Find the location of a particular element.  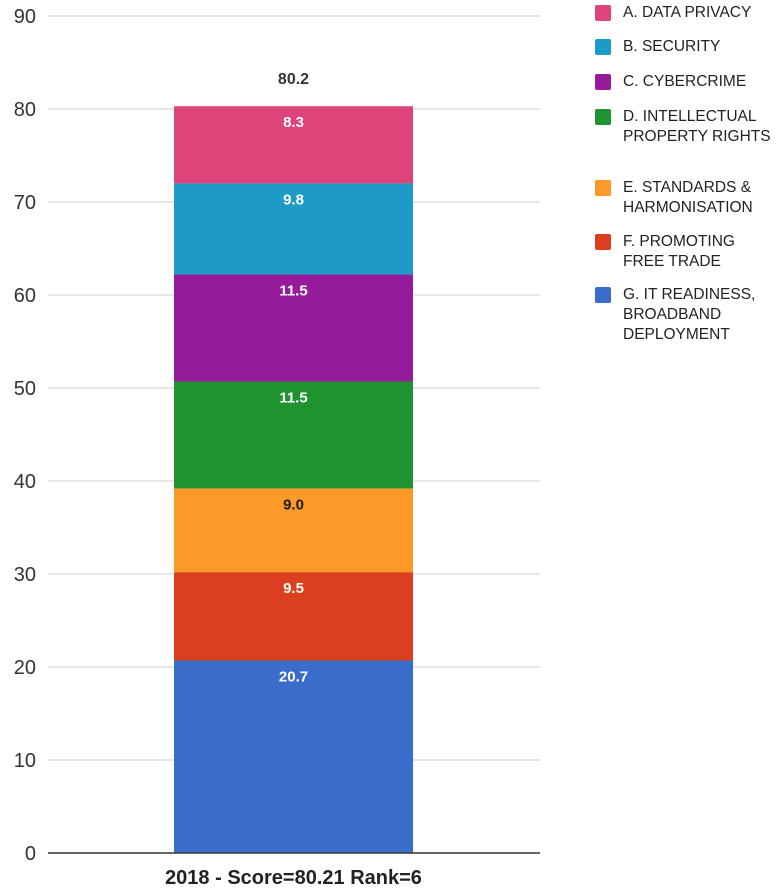

legend-label: G. IT READINESS, BROADBAND DEPLOYMENT is located at coordinates (689, 314).